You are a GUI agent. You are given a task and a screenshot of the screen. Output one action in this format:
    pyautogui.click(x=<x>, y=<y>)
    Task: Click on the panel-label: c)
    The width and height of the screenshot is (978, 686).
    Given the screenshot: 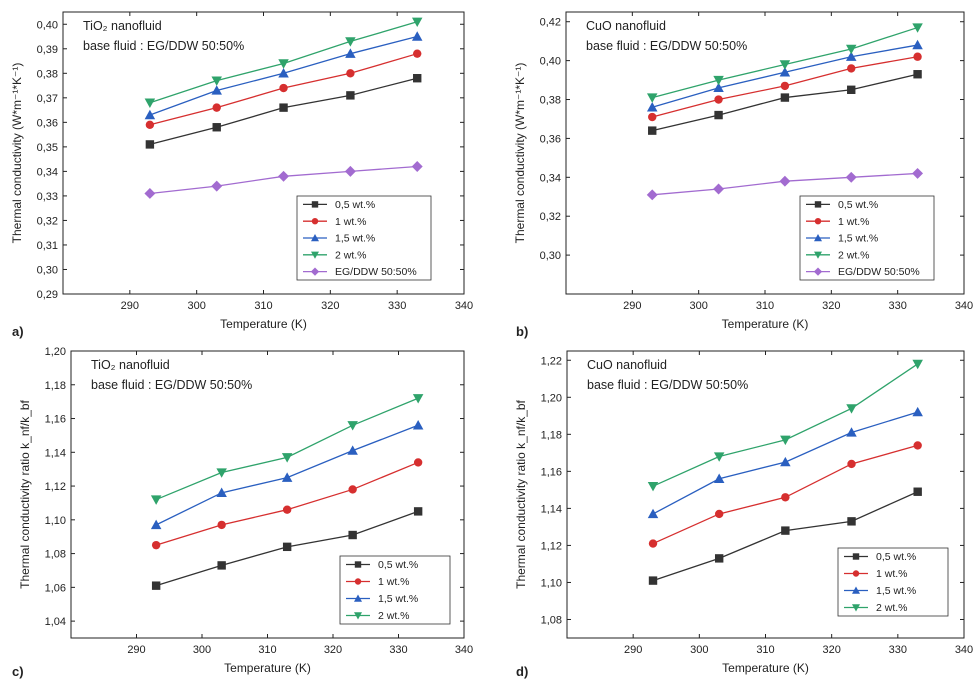 What is the action you would take?
    pyautogui.click(x=18, y=671)
    